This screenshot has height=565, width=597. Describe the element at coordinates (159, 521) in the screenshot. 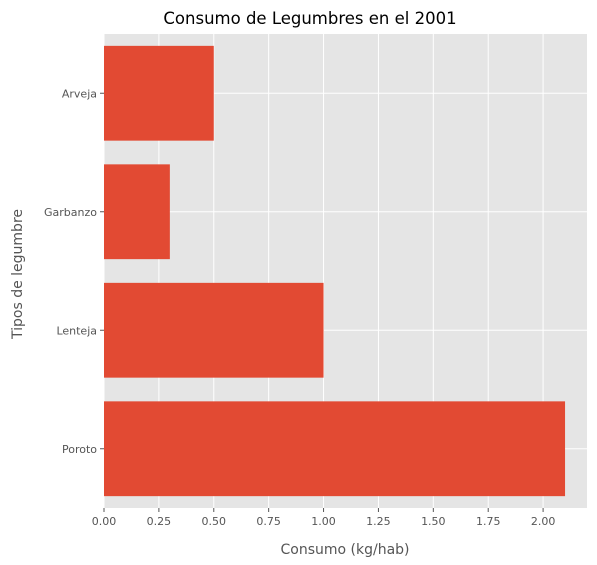

I see `x-tick-label: 0.25` at that location.